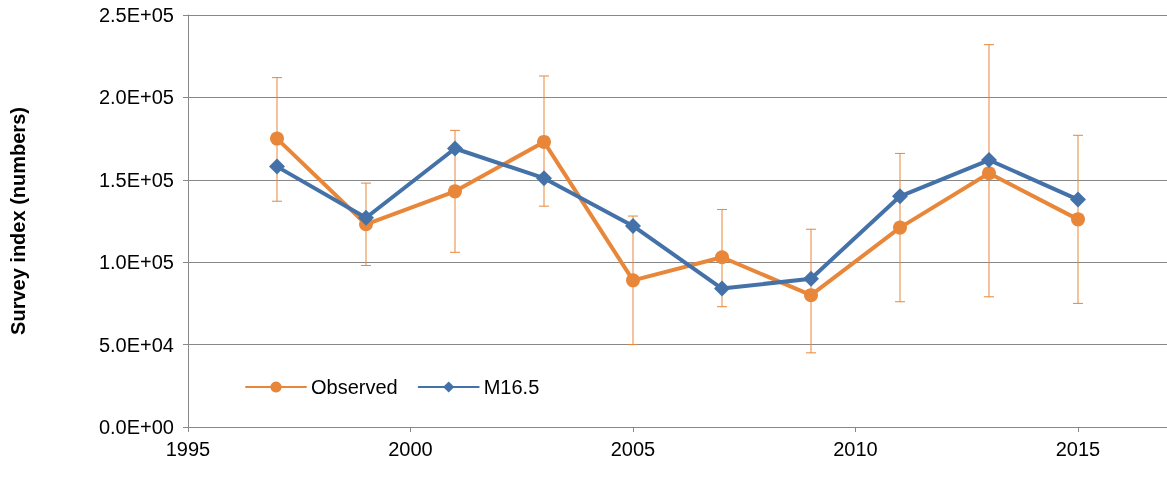 Image resolution: width=1167 pixels, height=487 pixels. What do you see at coordinates (188, 449) in the screenshot?
I see `x-tick-label: 1995` at bounding box center [188, 449].